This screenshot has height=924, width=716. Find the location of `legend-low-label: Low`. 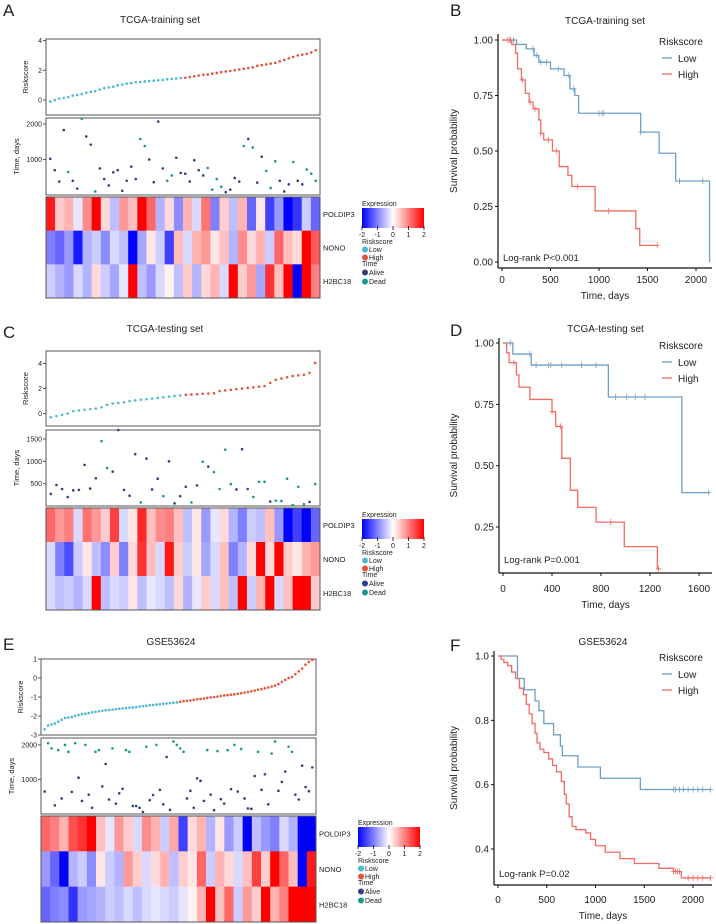

legend-low-label: Low is located at coordinates (687, 59).